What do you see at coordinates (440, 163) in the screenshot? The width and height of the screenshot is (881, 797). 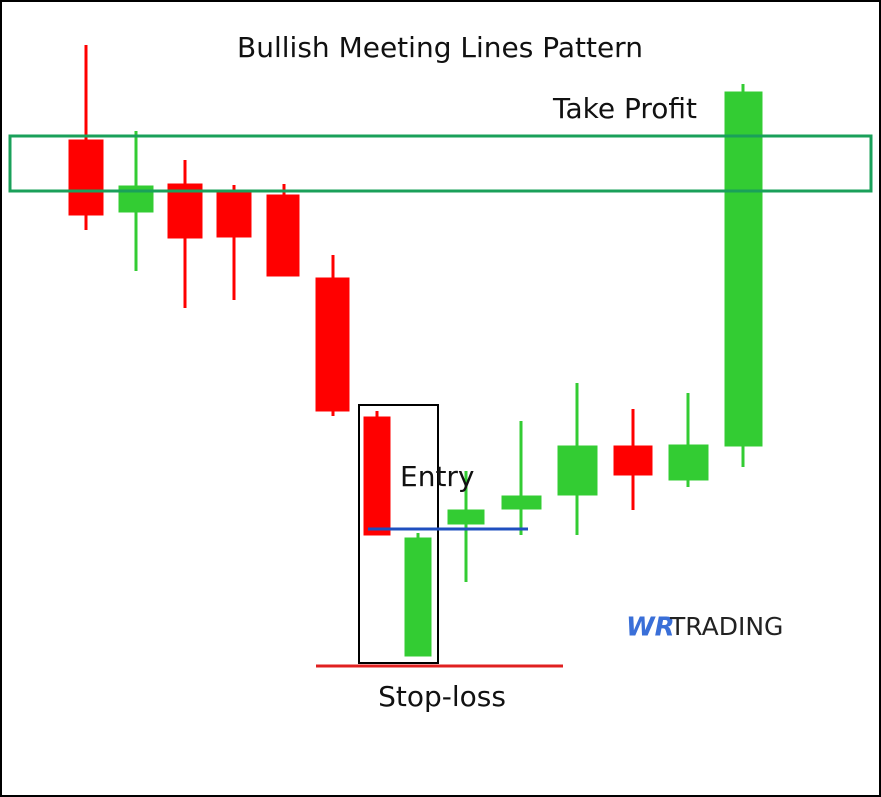 I see `take-profit-zone` at bounding box center [440, 163].